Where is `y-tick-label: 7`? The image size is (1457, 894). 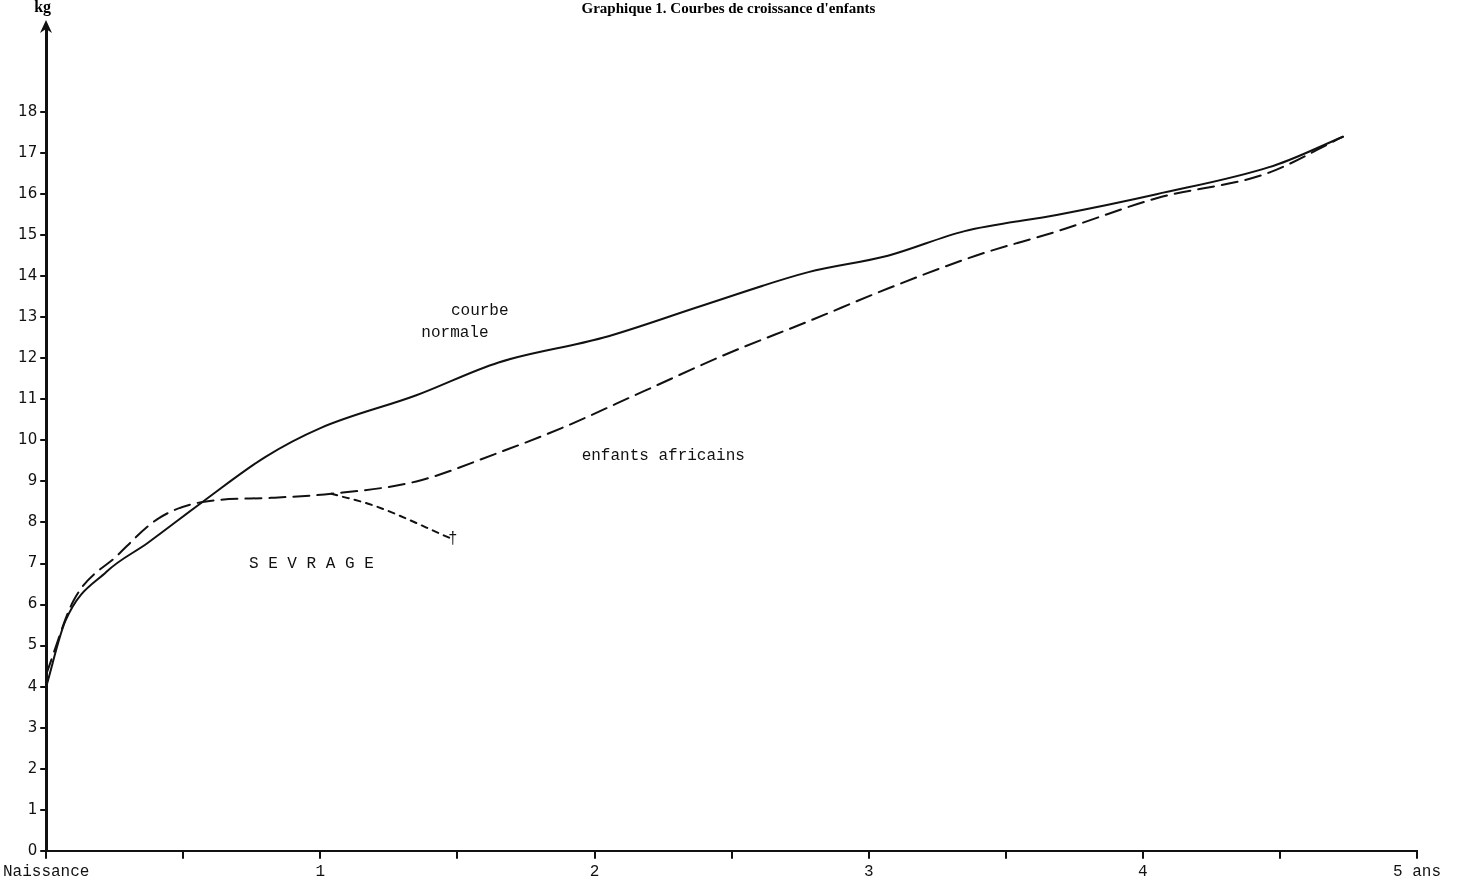 y-tick-label: 7 is located at coordinates (32, 562).